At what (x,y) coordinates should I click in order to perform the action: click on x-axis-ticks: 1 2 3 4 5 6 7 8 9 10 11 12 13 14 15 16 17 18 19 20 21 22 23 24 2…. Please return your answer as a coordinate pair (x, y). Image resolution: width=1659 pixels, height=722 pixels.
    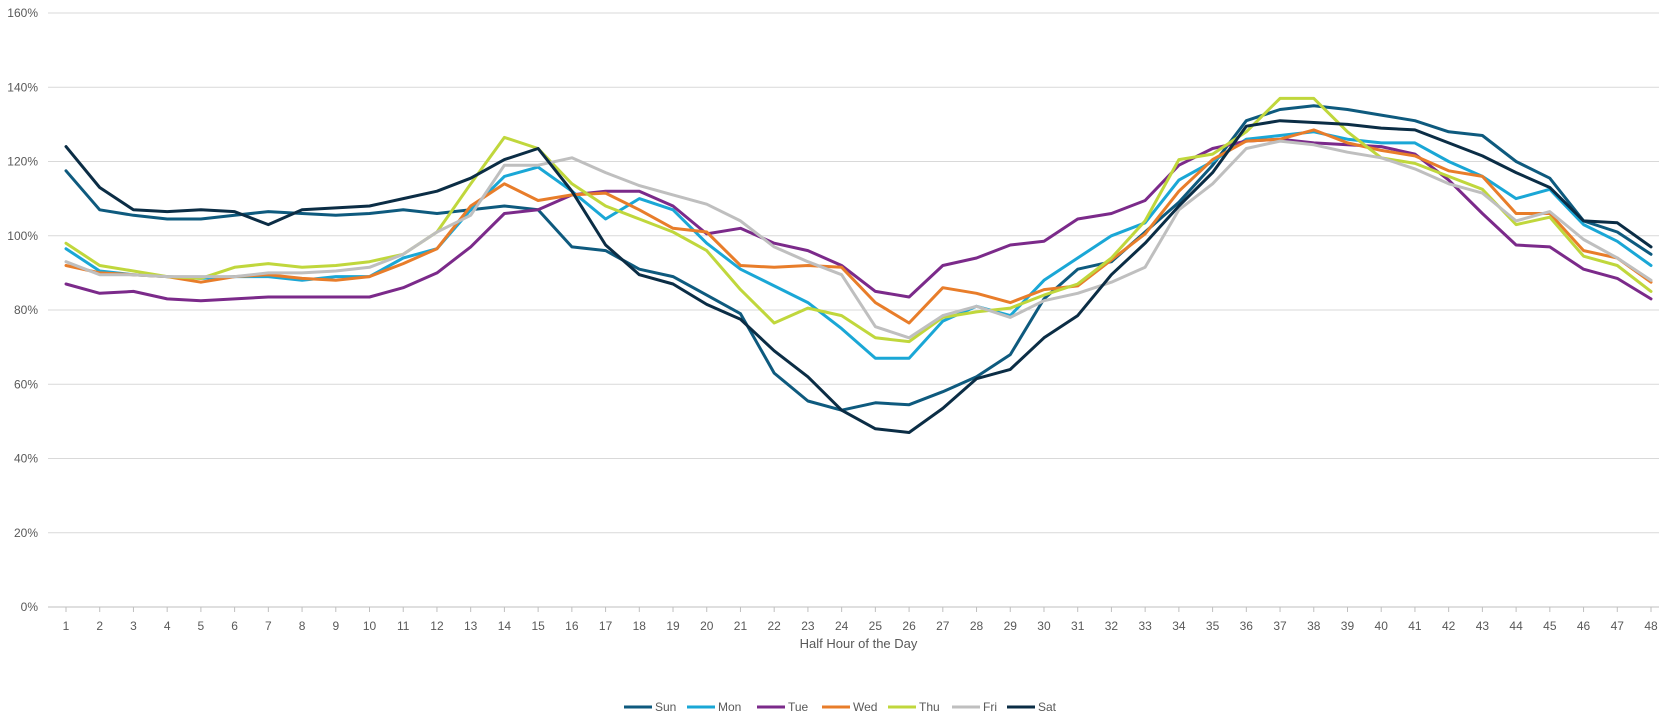
    Looking at the image, I should click on (860, 620).